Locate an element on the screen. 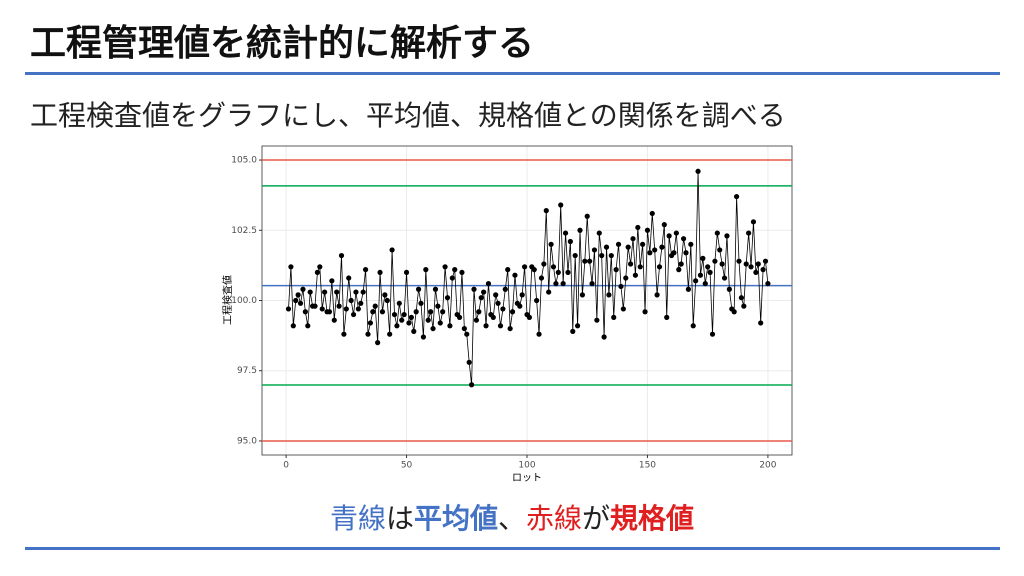 This screenshot has height=576, width=1024. slide-title: 工程管理値を統計的に解析する is located at coordinates (282, 43).